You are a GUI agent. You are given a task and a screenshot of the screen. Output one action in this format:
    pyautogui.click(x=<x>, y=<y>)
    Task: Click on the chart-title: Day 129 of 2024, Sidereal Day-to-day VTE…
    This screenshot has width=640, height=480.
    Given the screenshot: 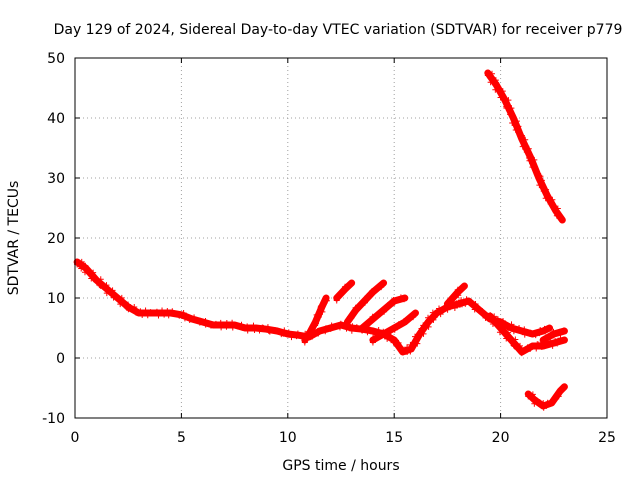 What is the action you would take?
    pyautogui.click(x=338, y=30)
    